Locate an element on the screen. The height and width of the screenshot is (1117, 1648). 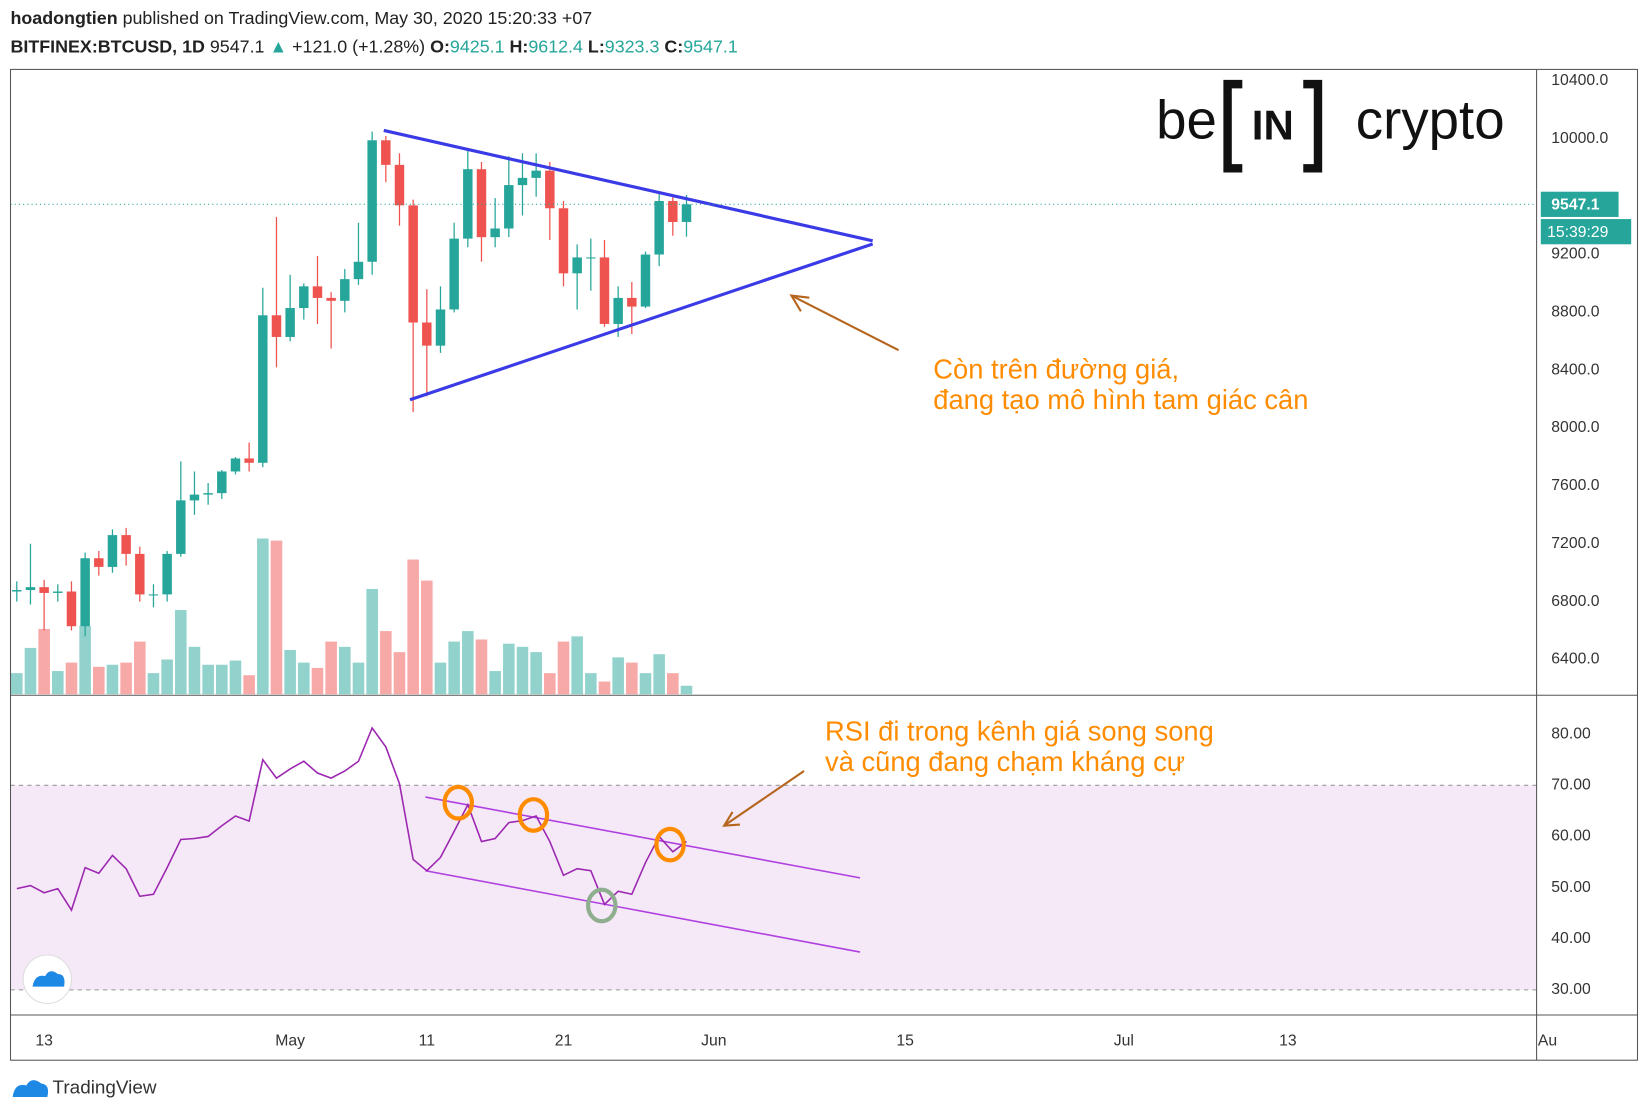
rsi-tick-label: 70.00 is located at coordinates (1571, 784).